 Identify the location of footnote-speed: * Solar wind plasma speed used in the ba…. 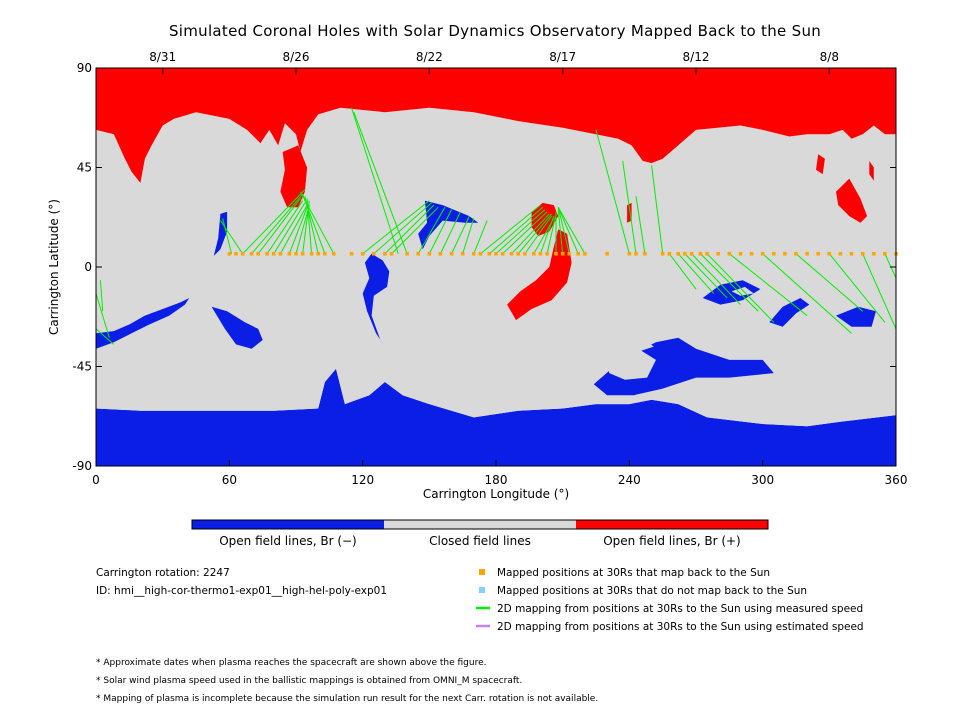
(309, 681).